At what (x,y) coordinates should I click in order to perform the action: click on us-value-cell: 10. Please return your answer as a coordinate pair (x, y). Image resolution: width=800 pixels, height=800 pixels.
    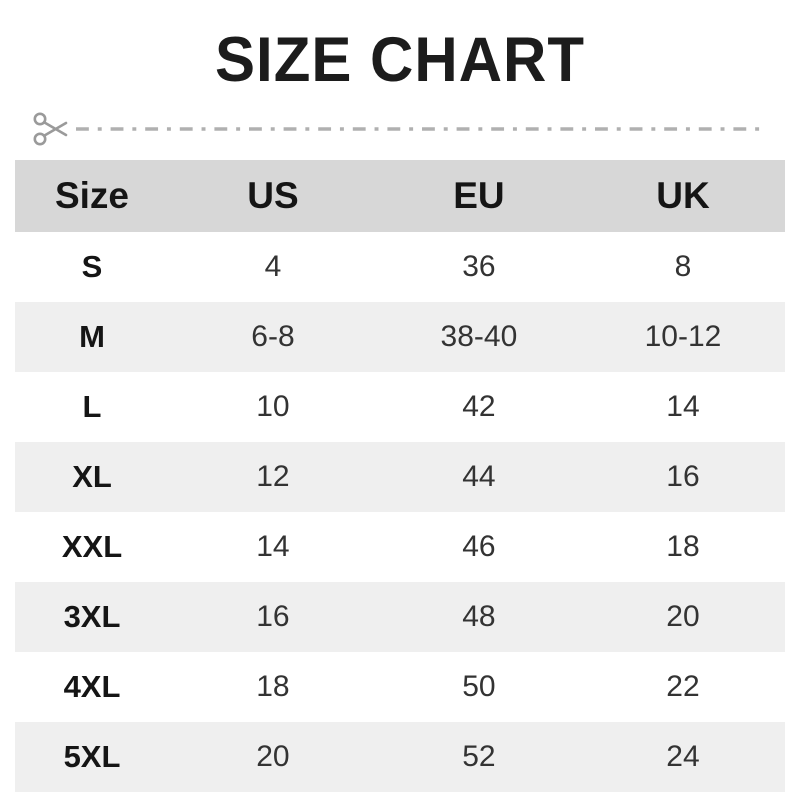
    Looking at the image, I should click on (273, 406).